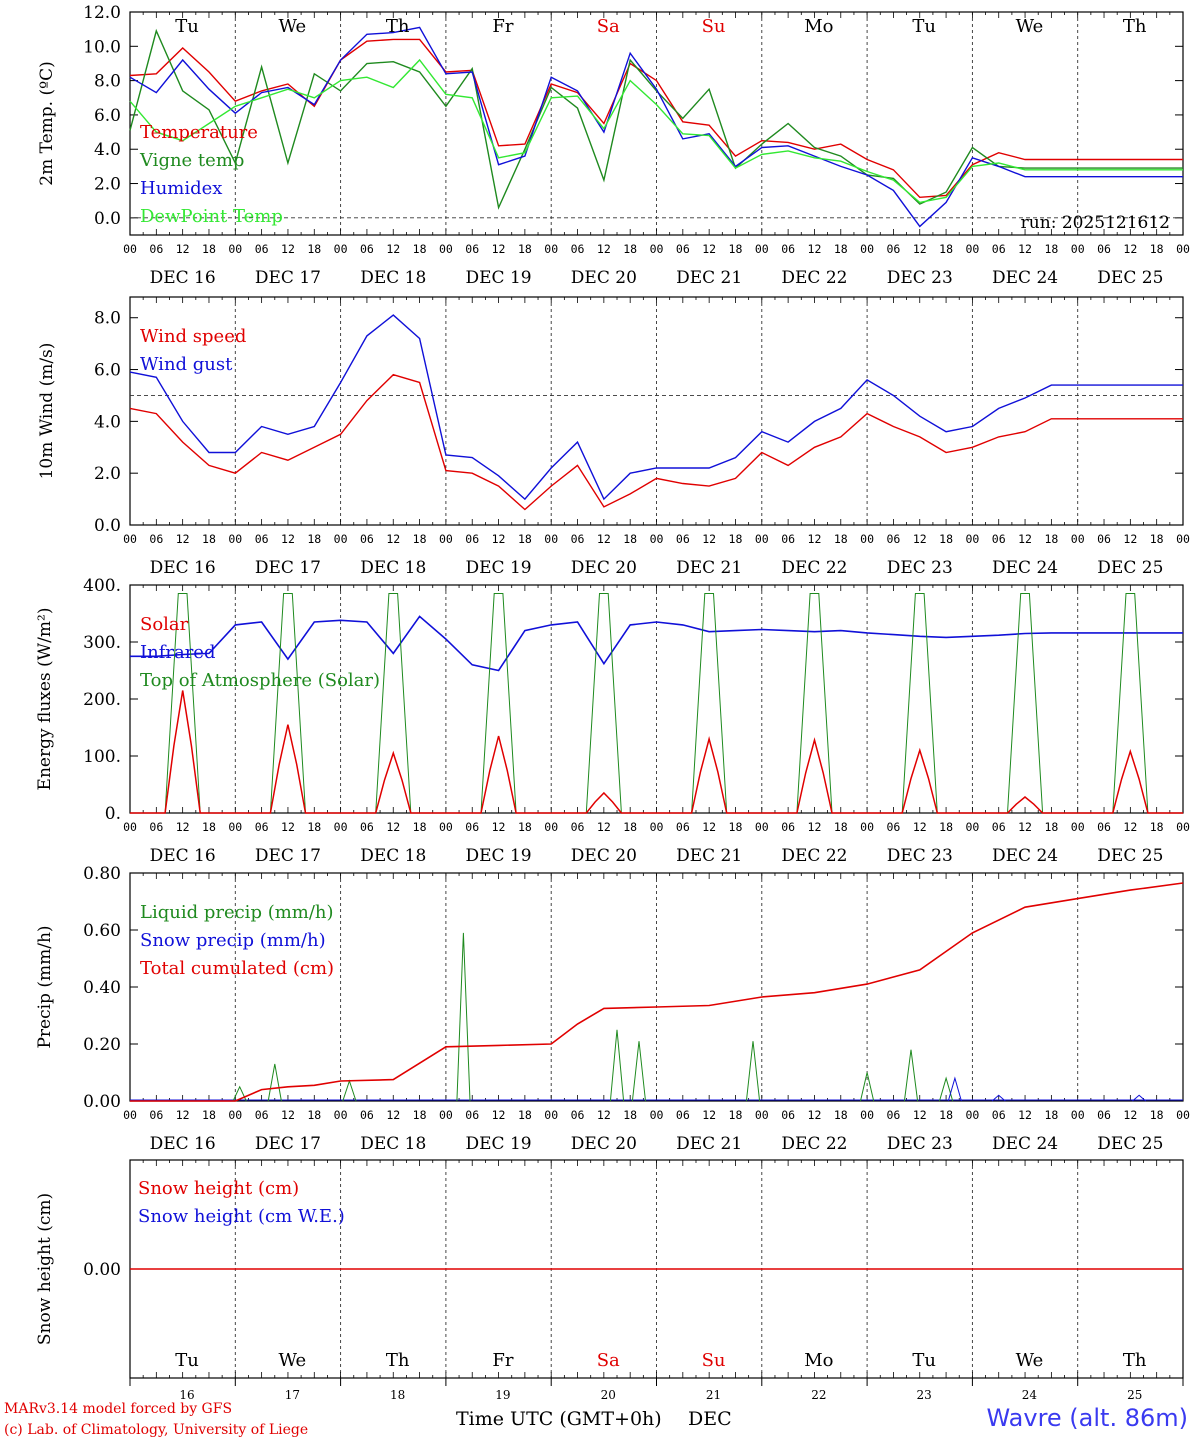 This screenshot has height=1440, width=1194. Describe the element at coordinates (1139, 1098) in the screenshot. I see `snow-precip-spike` at that location.